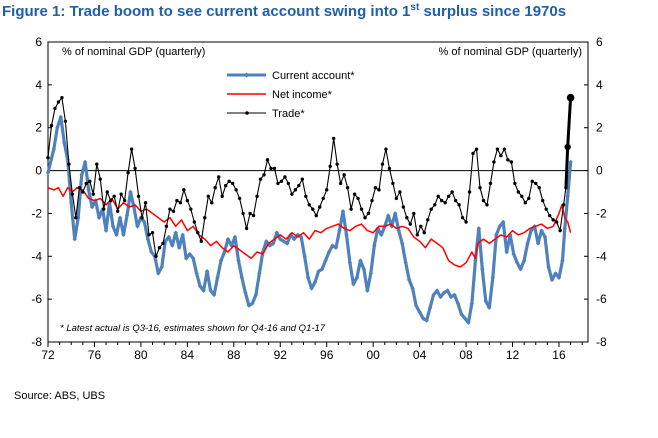  What do you see at coordinates (38, 128) in the screenshot?
I see `y-tick-label-left: 2` at bounding box center [38, 128].